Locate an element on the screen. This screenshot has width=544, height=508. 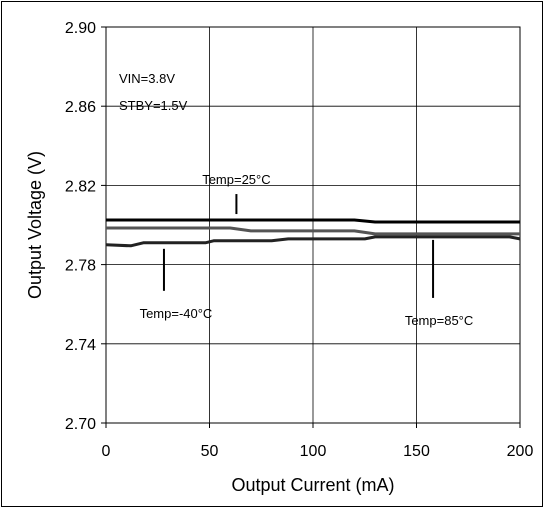
series-temp-85c-line is located at coordinates (313, 241).